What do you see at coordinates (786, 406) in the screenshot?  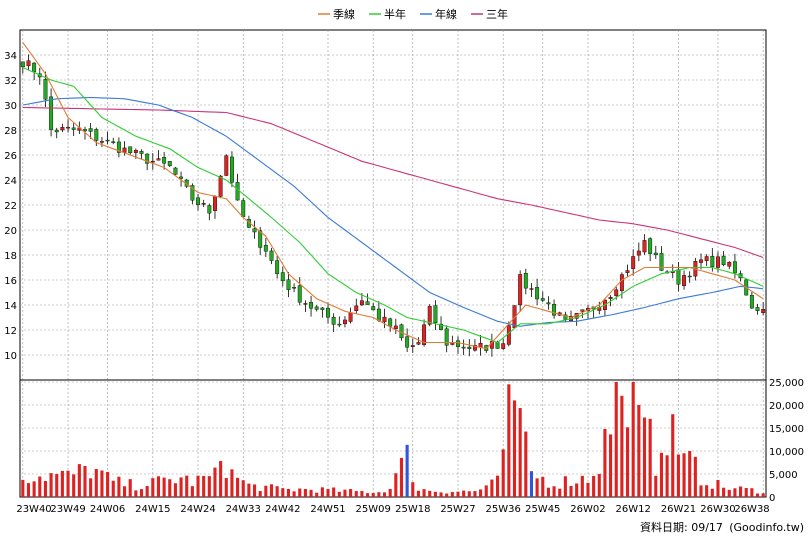 I see `volume-tick-label: 20,000` at bounding box center [786, 406].